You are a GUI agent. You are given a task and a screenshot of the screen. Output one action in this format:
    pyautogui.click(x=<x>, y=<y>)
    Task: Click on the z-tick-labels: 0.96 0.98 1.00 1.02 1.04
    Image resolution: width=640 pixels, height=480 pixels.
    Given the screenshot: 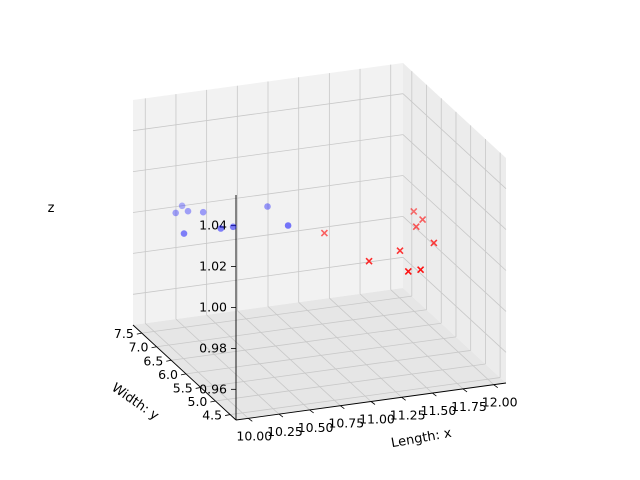 What is the action you would take?
    pyautogui.click(x=217, y=307)
    